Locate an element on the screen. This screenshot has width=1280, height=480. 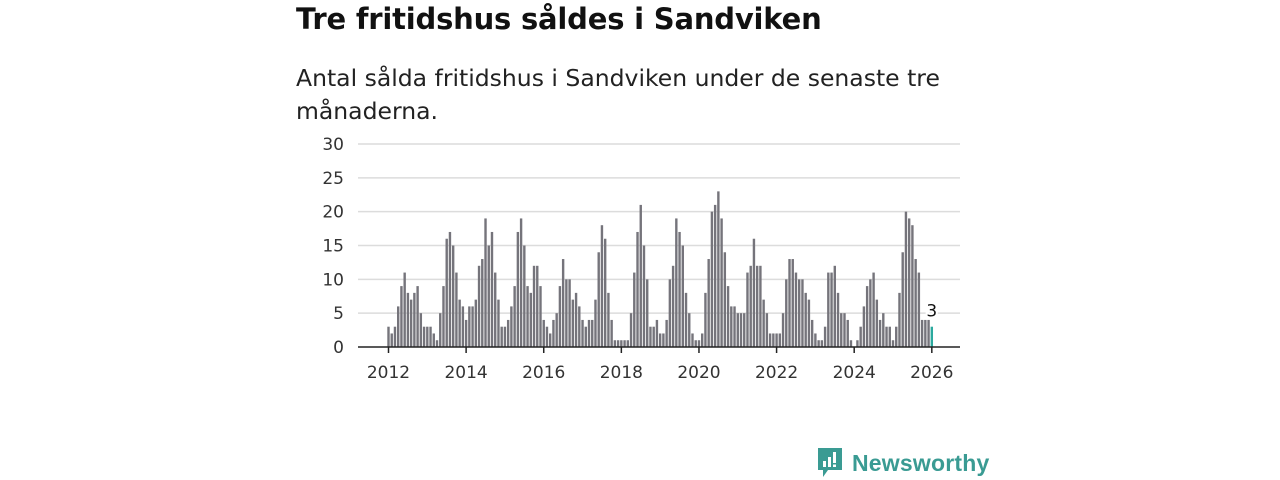
newsworthy-logo: Newsworthy is located at coordinates (902, 463).